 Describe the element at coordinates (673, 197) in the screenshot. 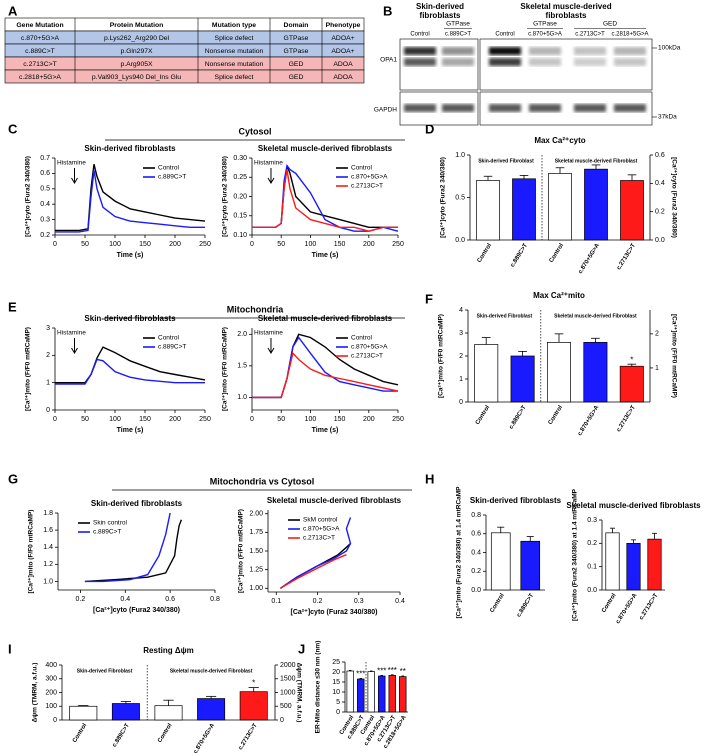

I see `y2-axis-label: [Ca²⁺]cyto (Fura2 340/380)` at that location.